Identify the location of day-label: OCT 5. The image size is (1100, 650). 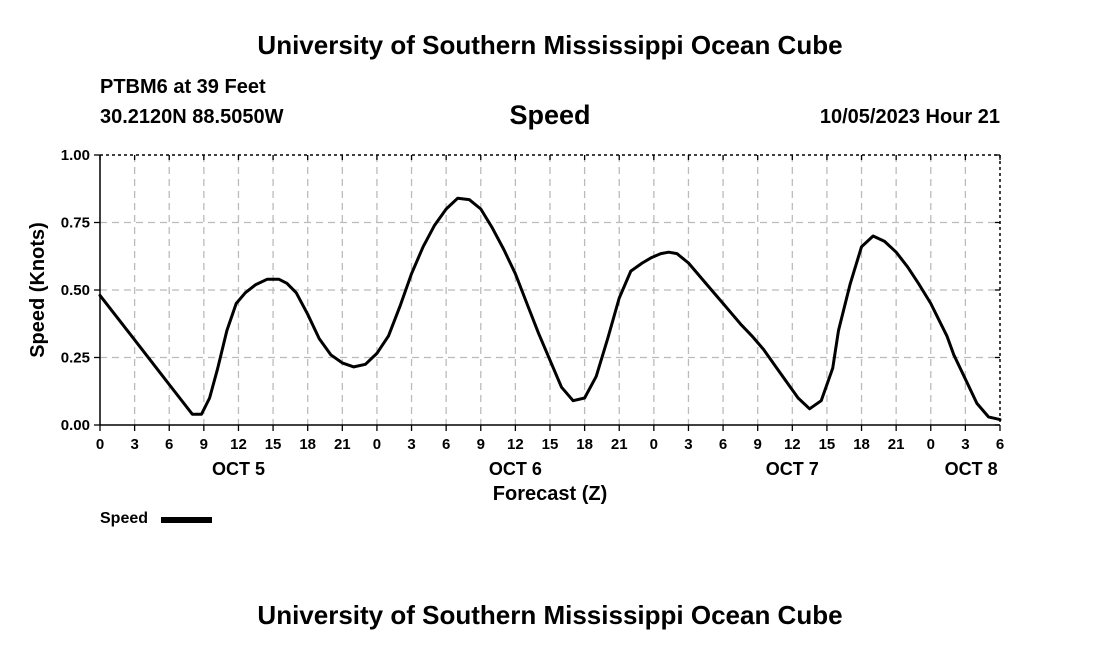
(238, 469).